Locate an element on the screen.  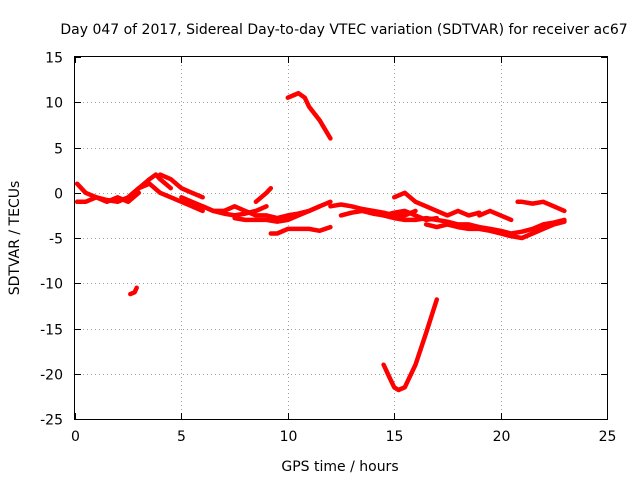
y-tick-label: -10 is located at coordinates (51, 285).